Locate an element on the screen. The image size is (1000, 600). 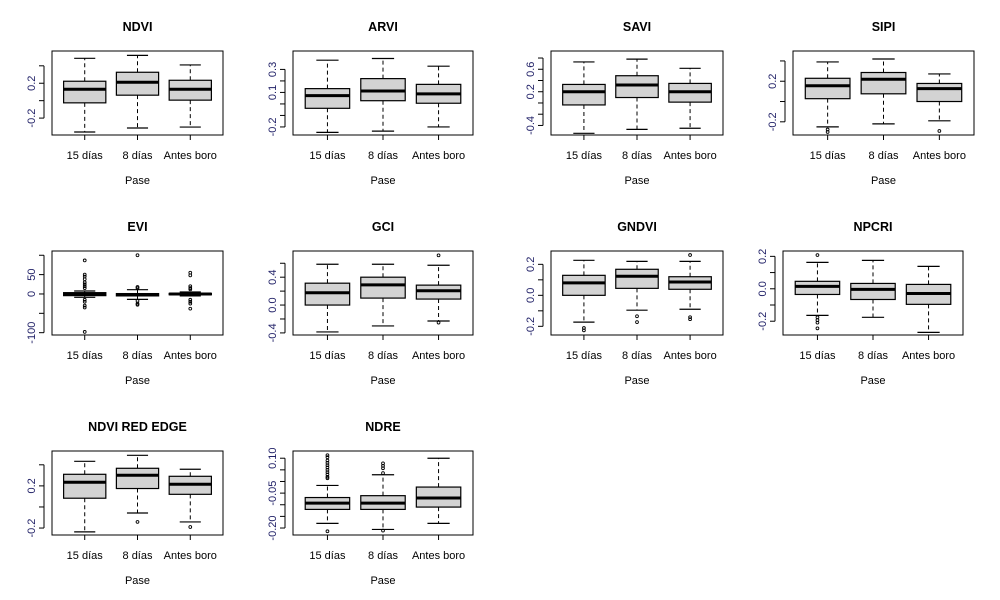
panel-evi: EVI 15 días 8 días Antes boro 50 0 -100 Pase is located at coordinates (125, 303).